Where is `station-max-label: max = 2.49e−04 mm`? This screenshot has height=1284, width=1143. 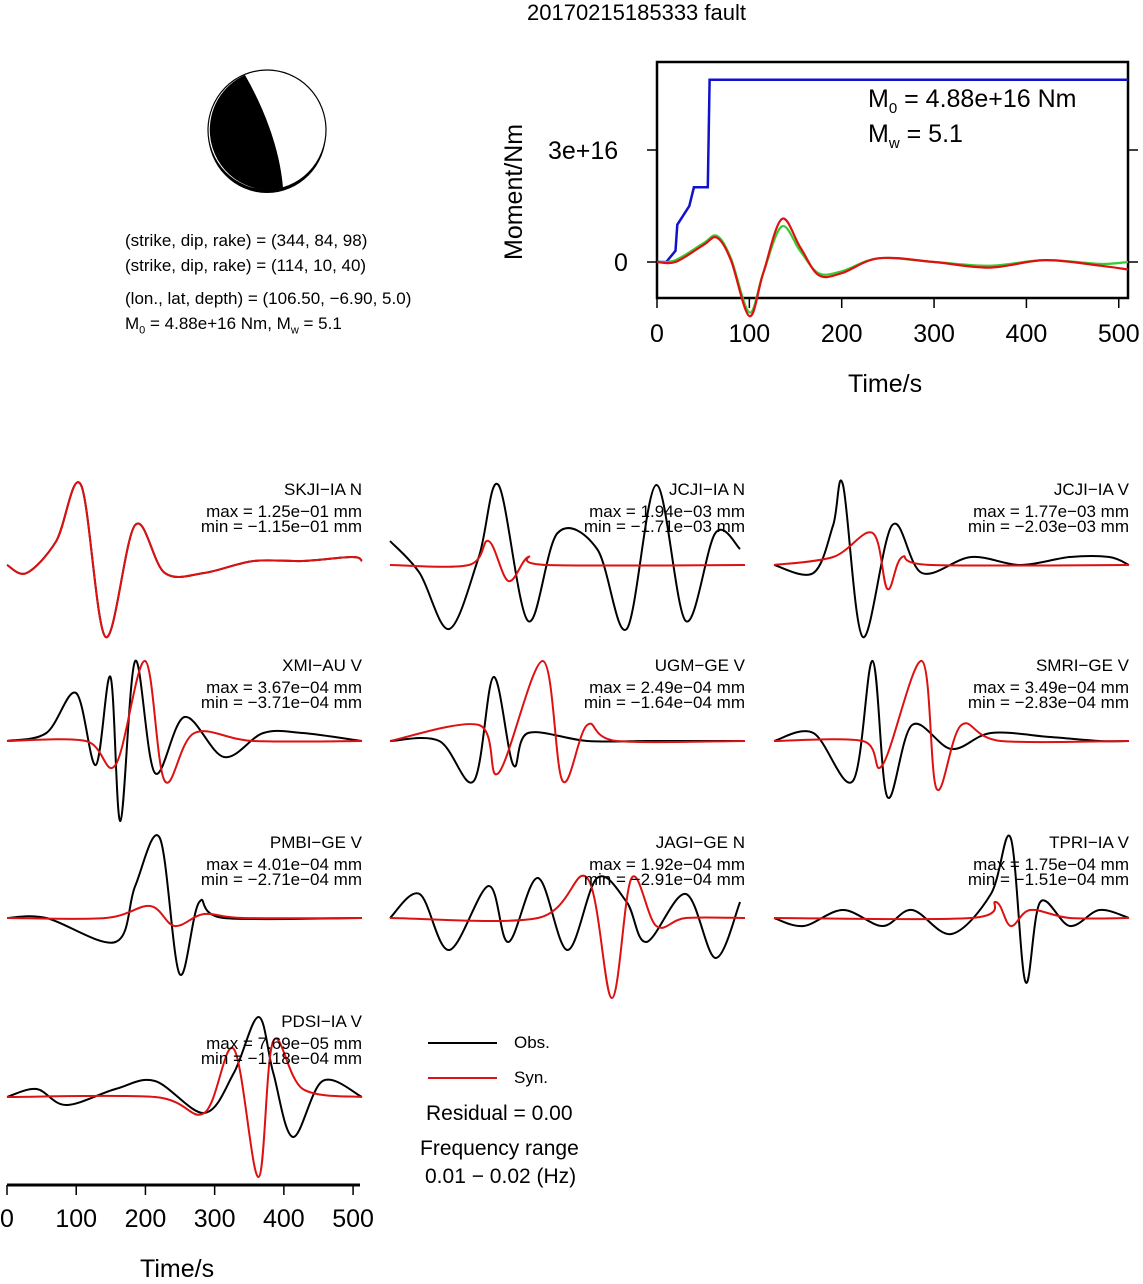 station-max-label: max = 2.49e−04 mm is located at coordinates (667, 687).